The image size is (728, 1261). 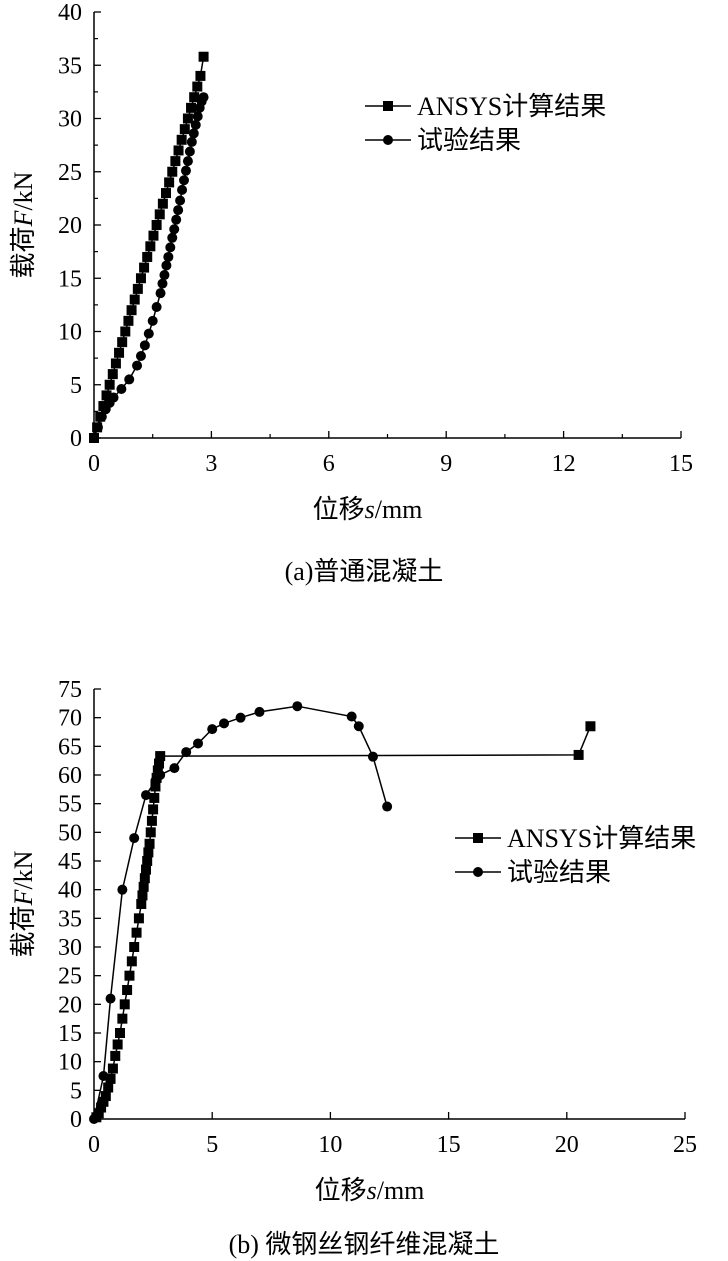 I want to click on y-tick-label: 20, so click(x=70, y=1005).